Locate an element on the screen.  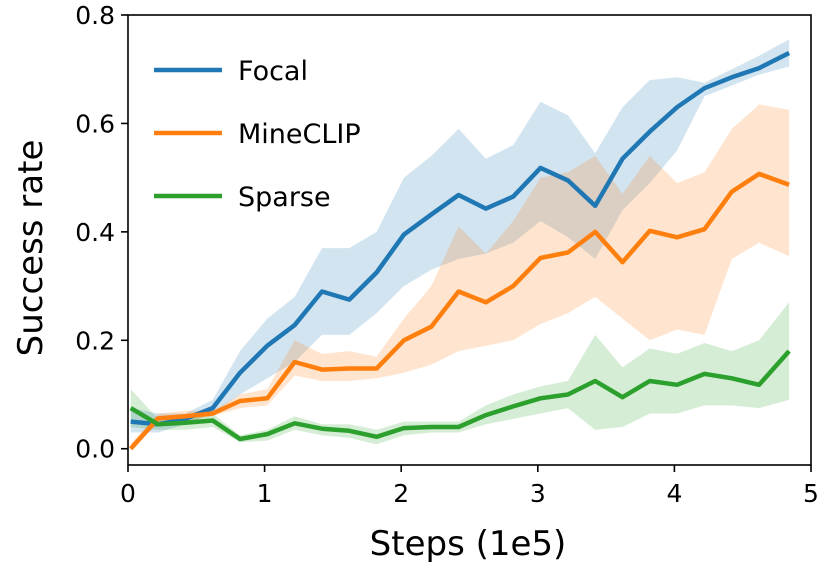
y-tick-label: 0.6 is located at coordinates (95, 123).